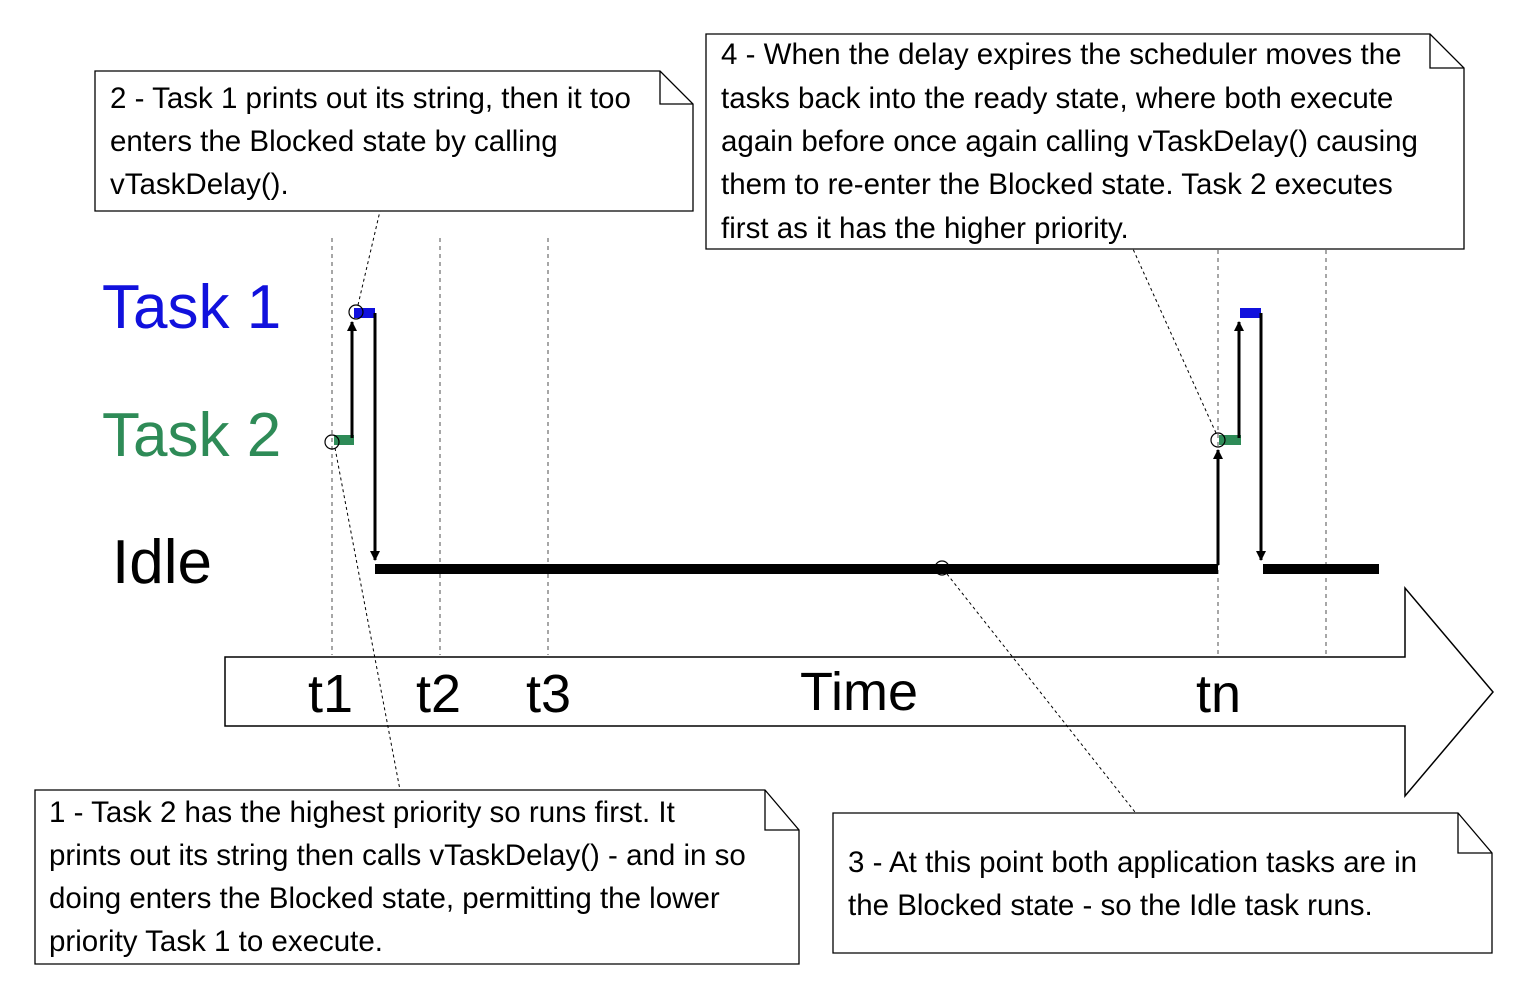  What do you see at coordinates (334, 141) in the screenshot?
I see `note-2-line: enters the Blocked state by calling` at bounding box center [334, 141].